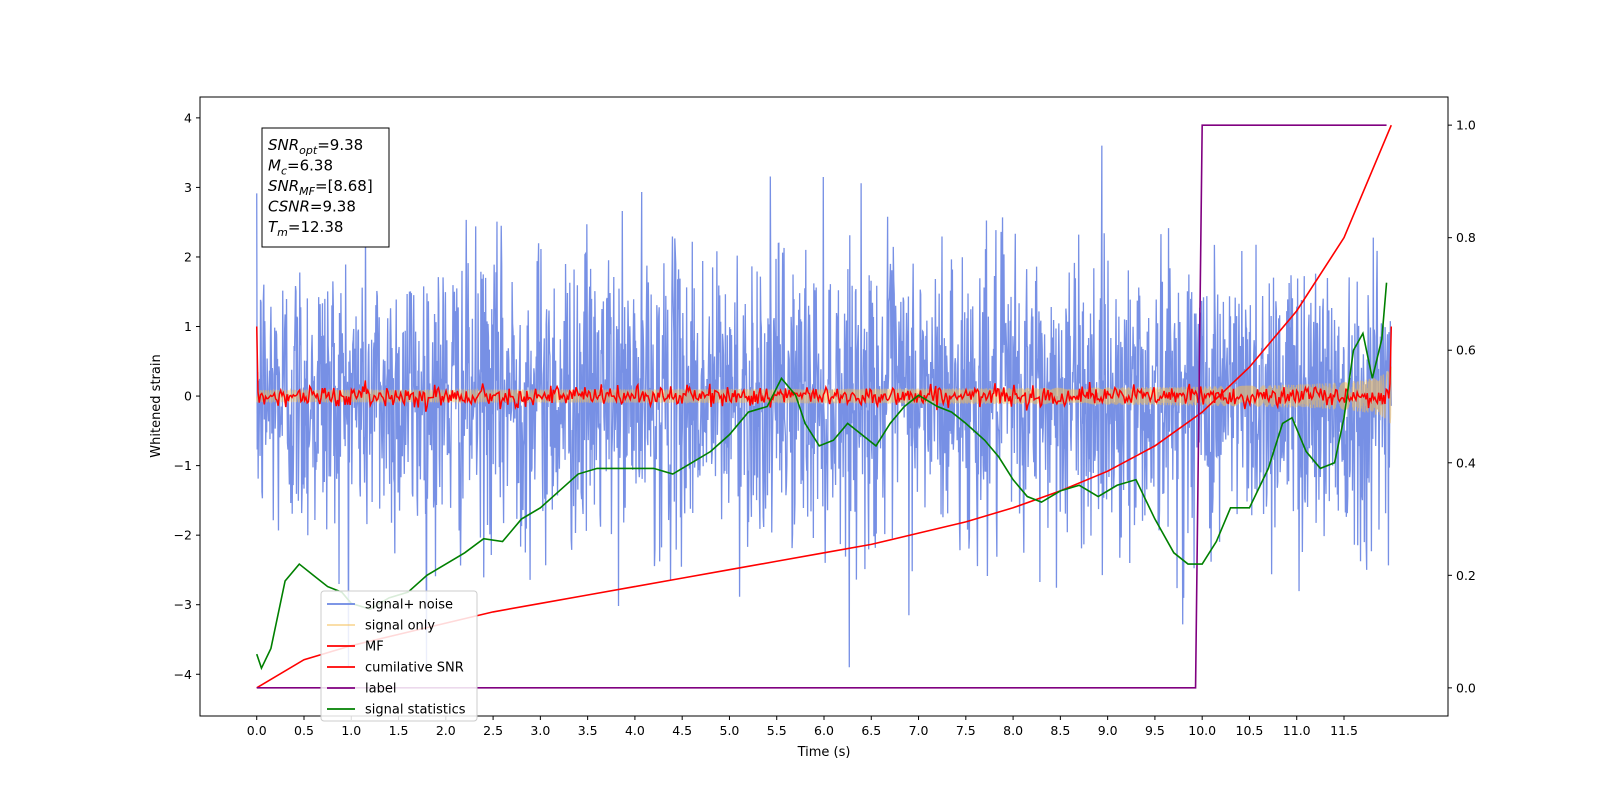  I want to click on x-tick-label: 7.0, so click(919, 730).